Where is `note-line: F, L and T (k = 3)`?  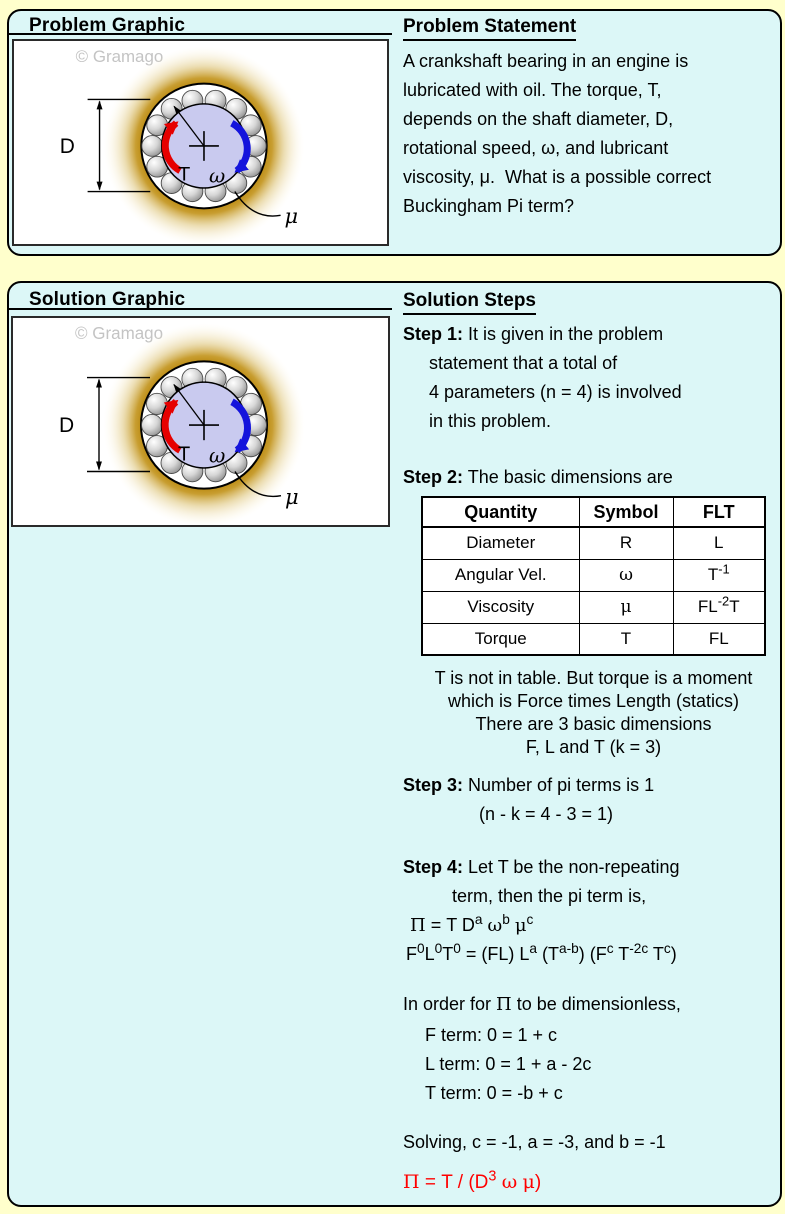 note-line: F, L and T (k = 3) is located at coordinates (593, 747).